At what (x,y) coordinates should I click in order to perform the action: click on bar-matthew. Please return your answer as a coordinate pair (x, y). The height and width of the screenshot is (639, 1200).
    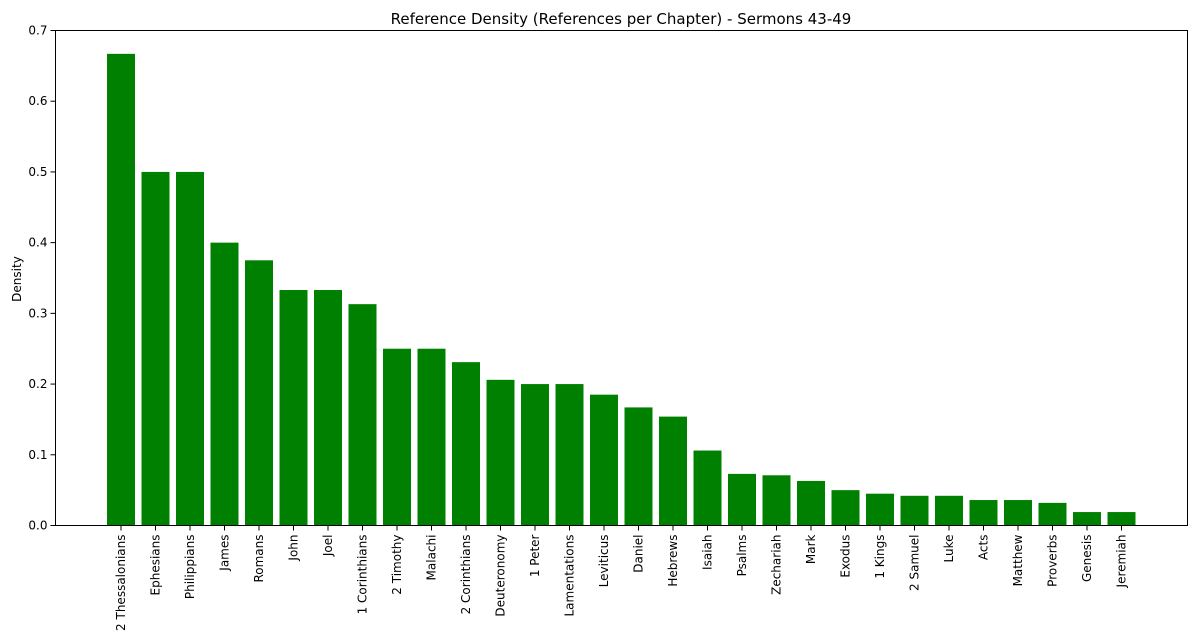
    Looking at the image, I should click on (1018, 513).